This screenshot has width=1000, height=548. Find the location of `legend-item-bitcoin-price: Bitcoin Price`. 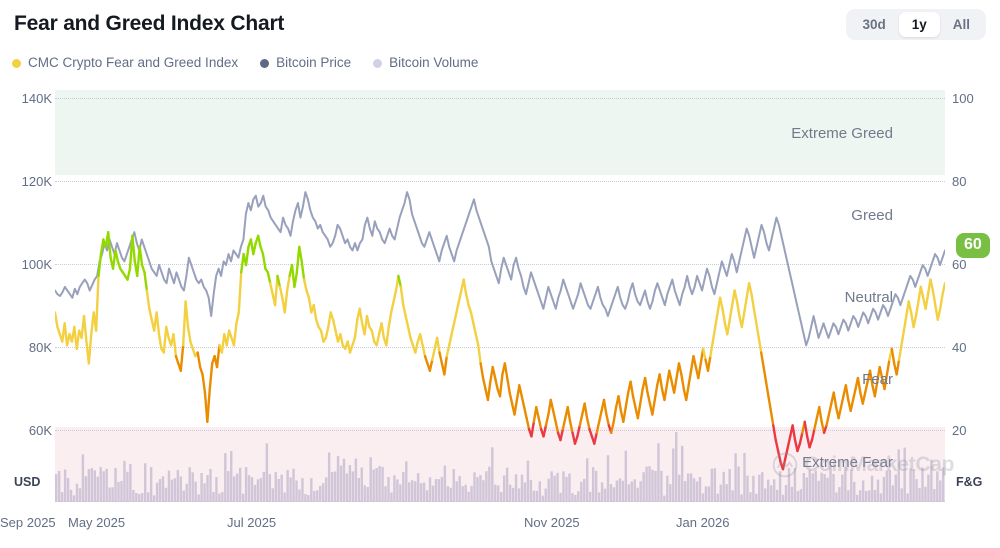

legend-item-bitcoin-price: Bitcoin Price is located at coordinates (305, 63).